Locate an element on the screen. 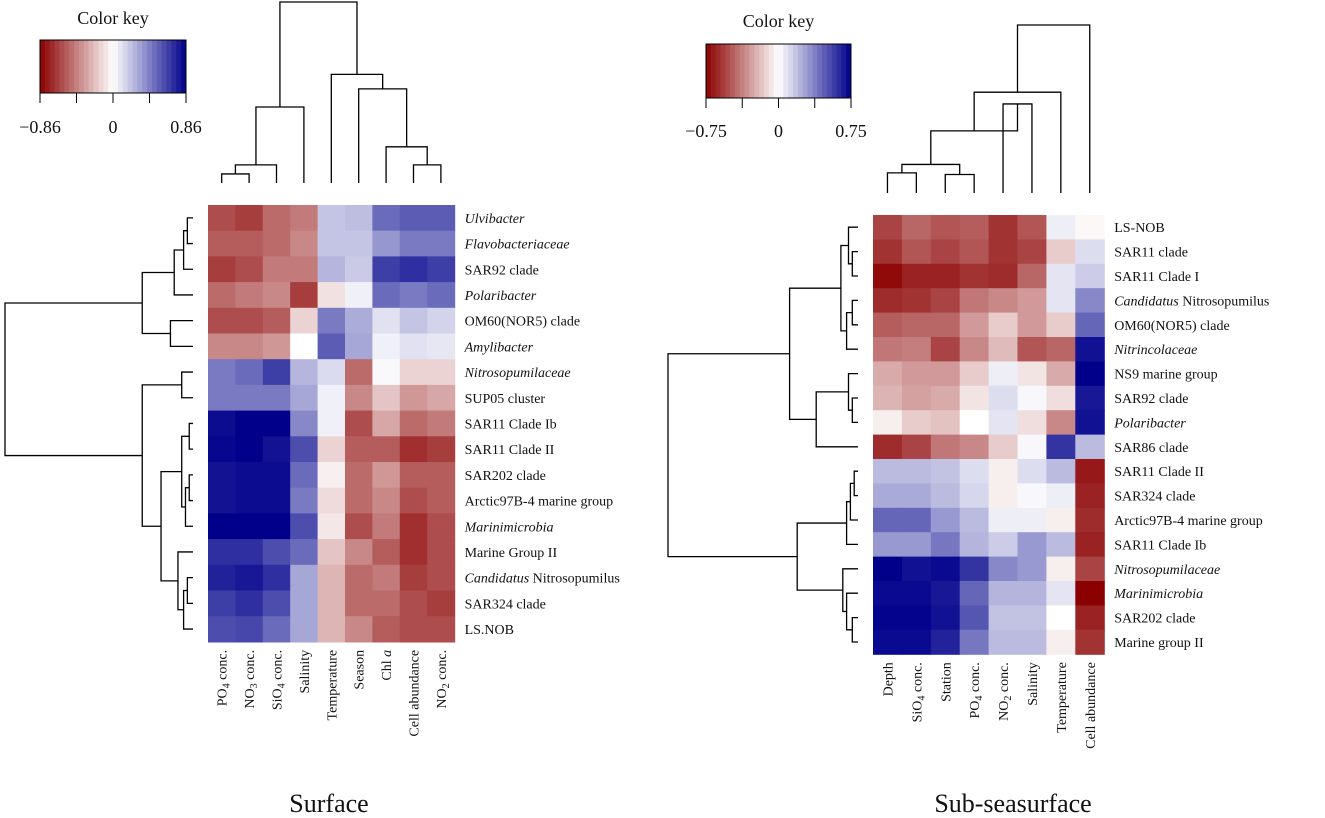 Image resolution: width=1325 pixels, height=818 pixels. color-key: Color key −0.86 0 0.86 is located at coordinates (110, 72).